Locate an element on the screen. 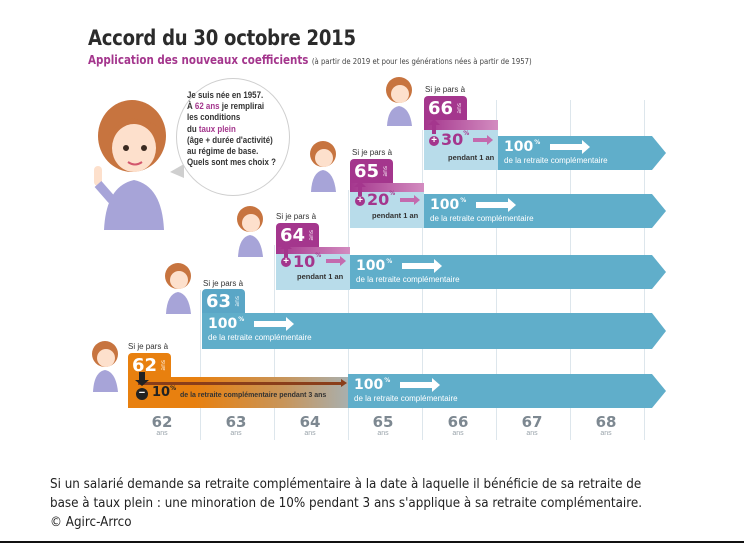  axis-tick: 65 ans is located at coordinates (383, 426).